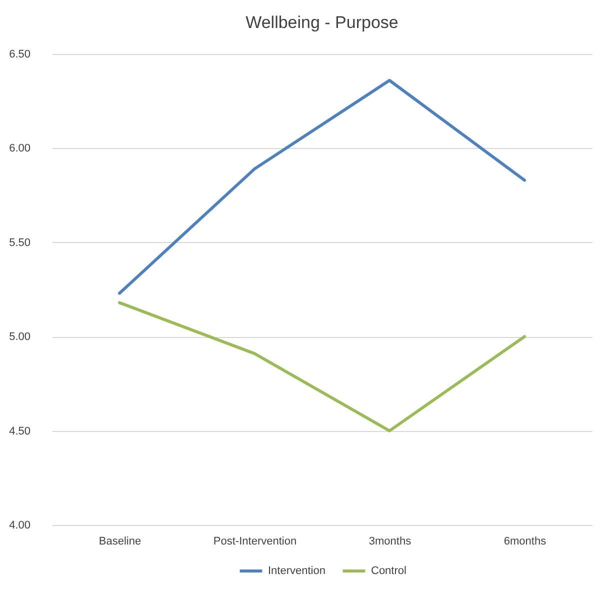 This screenshot has height=593, width=609. Describe the element at coordinates (19, 337) in the screenshot. I see `y-tick-label: 5.00` at that location.